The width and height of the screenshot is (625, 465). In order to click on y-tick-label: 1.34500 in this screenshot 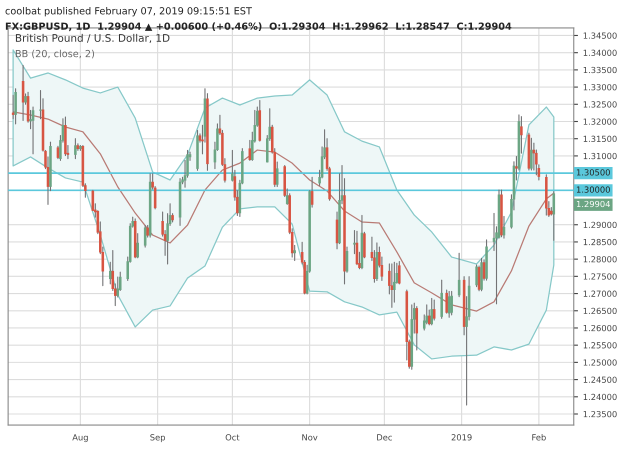, I will do `click(600, 35)`.